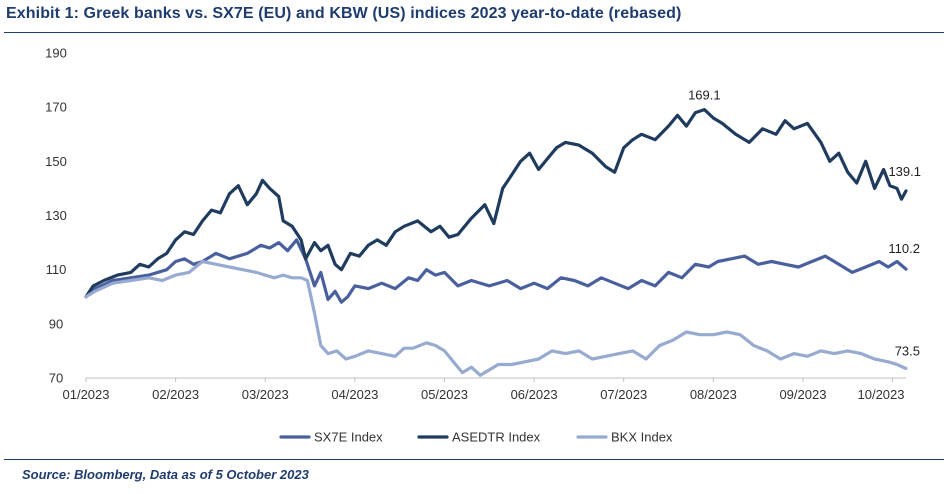 The height and width of the screenshot is (494, 950). I want to click on source-divider, so click(474, 459).